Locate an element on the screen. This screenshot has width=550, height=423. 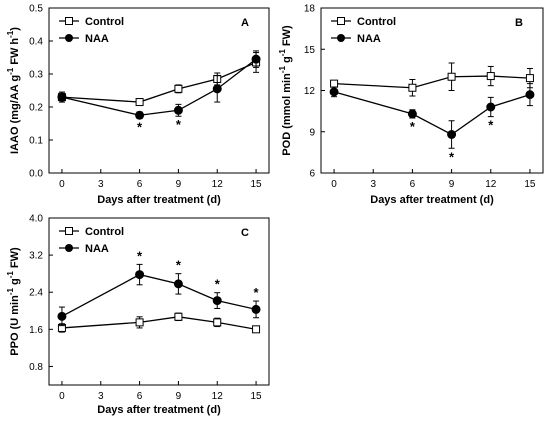
y-tick-label: 18 is located at coordinates (310, 9).